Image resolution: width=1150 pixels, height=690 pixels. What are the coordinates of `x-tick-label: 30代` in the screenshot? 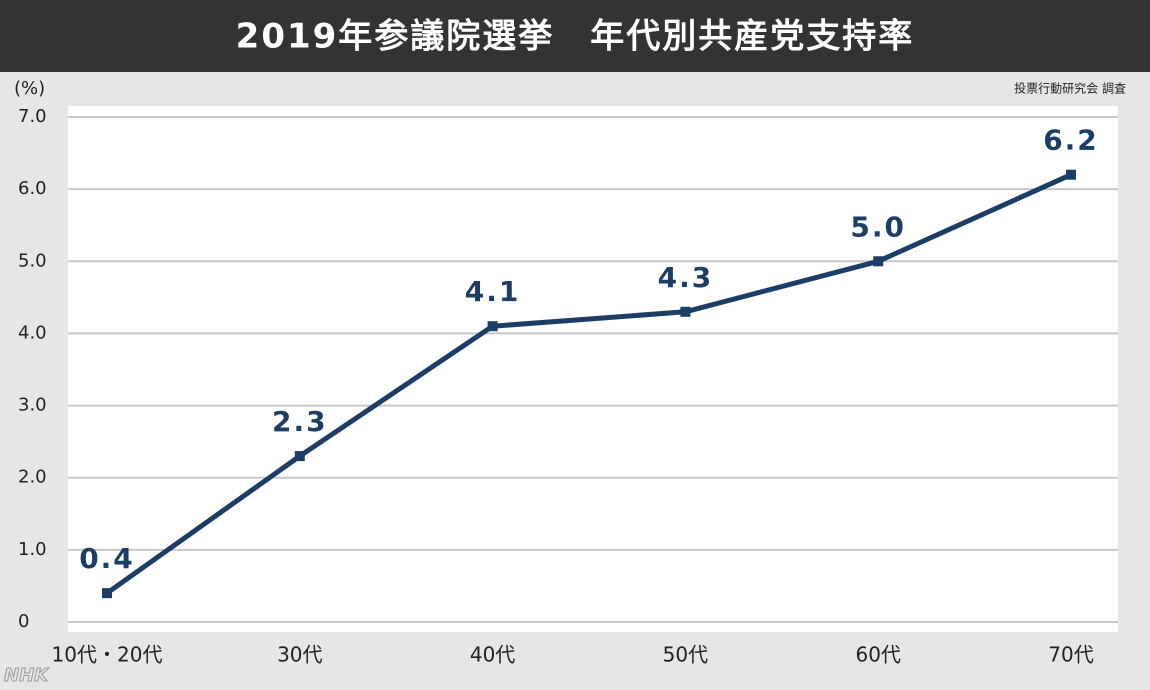 It's located at (299, 655).